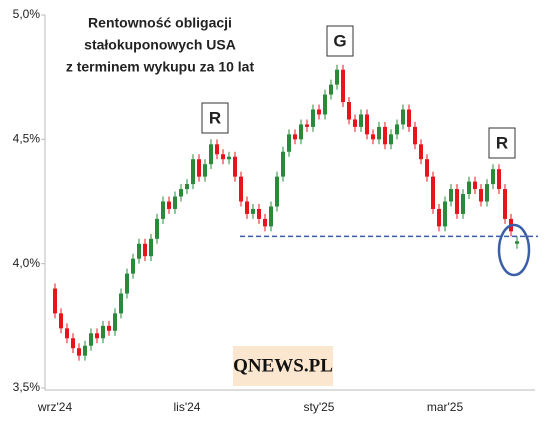 The width and height of the screenshot is (546, 435). I want to click on x-tick-label: mar'25, so click(445, 407).